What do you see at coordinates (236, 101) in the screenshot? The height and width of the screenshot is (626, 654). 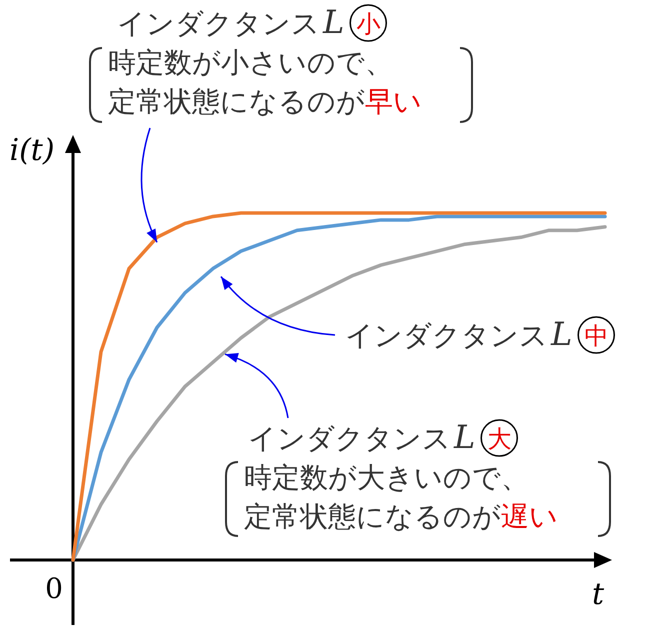 I see `text: 定常状態になるのが` at bounding box center [236, 101].